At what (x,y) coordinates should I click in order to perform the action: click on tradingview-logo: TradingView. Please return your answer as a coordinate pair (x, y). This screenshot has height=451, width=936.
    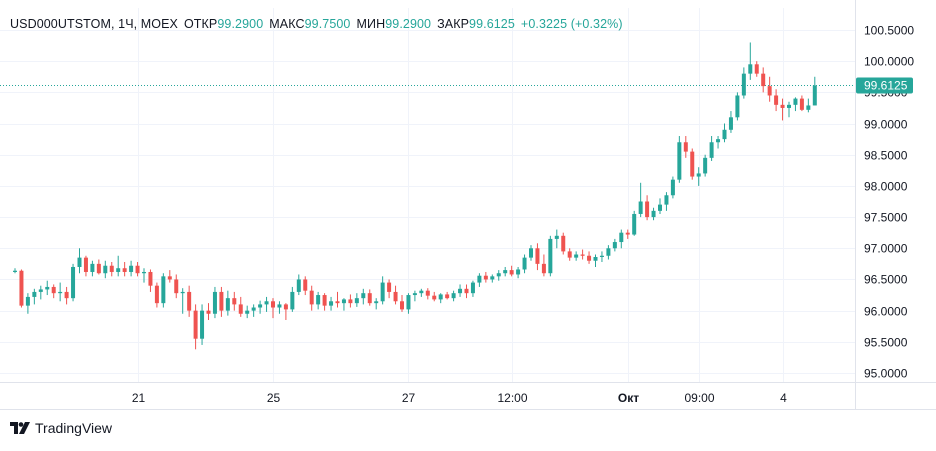
    Looking at the image, I should click on (61, 428).